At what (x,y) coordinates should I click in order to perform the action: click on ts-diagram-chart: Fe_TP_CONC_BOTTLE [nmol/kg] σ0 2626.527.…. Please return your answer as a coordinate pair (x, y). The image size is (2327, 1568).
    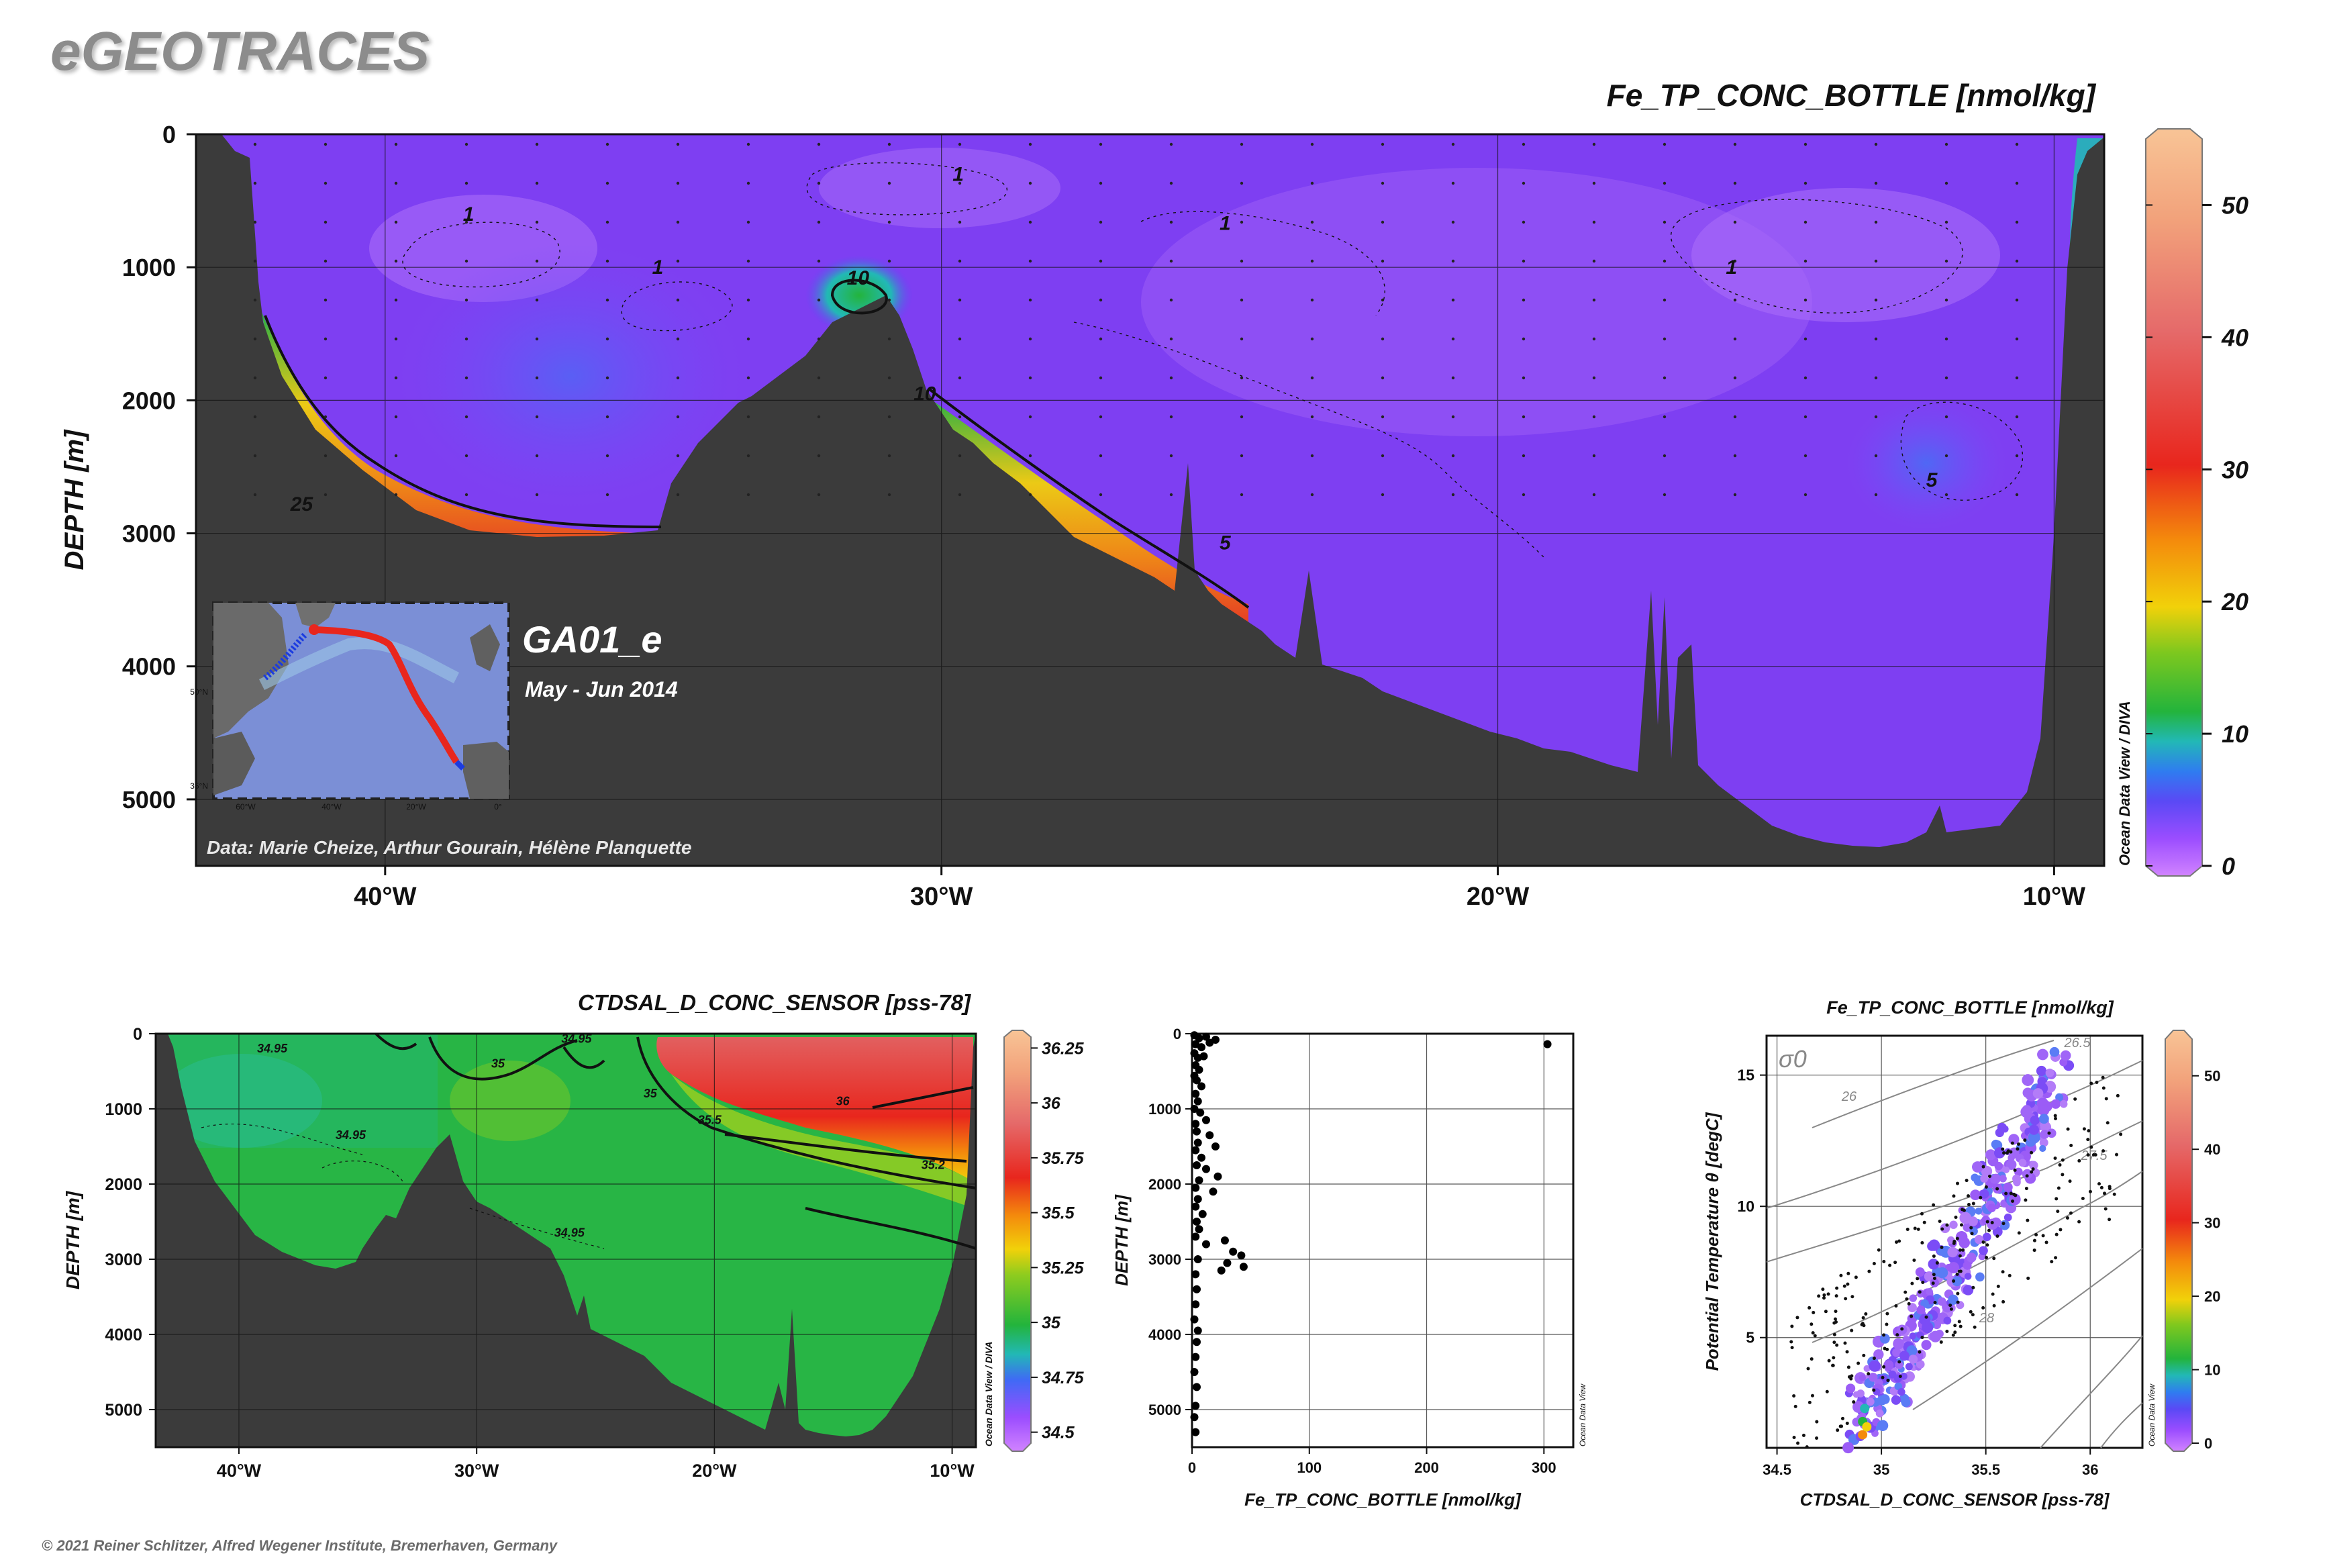
    Looking at the image, I should click on (1961, 1254).